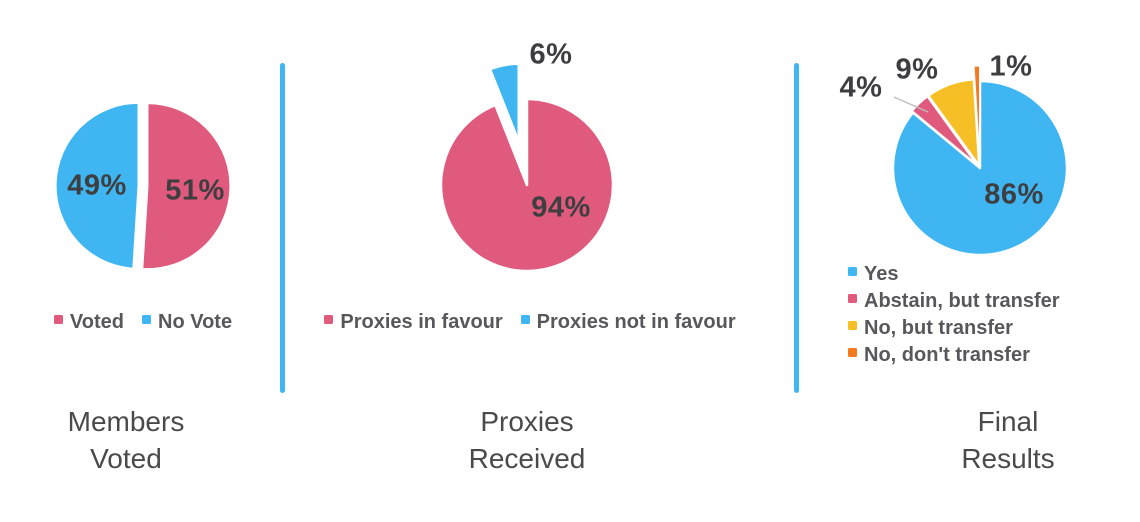 The height and width of the screenshot is (522, 1140). I want to click on leader-line-4-percent, so click(911, 104).